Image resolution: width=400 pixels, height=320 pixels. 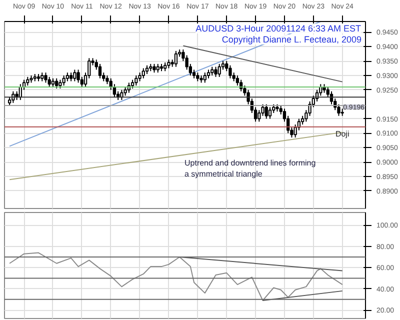 What do you see at coordinates (250, 168) in the screenshot?
I see `annotation: Uptrend and downtrend lines forming a symmetrical triangle` at bounding box center [250, 168].